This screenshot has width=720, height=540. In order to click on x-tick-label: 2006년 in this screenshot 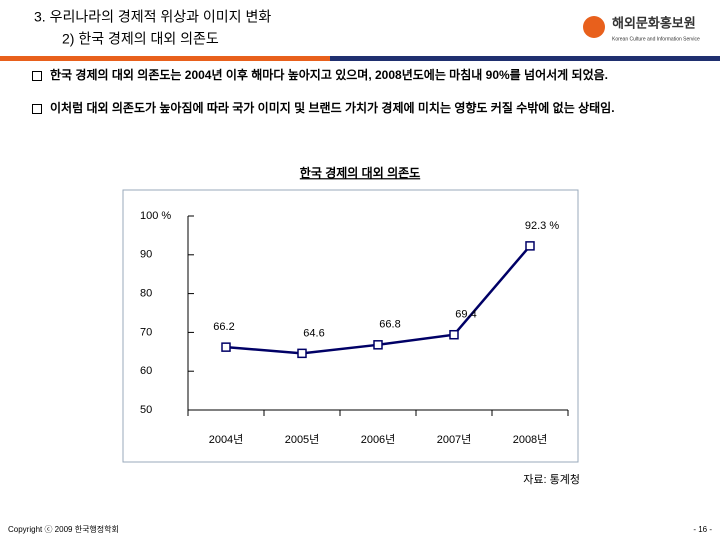, I will do `click(378, 439)`.